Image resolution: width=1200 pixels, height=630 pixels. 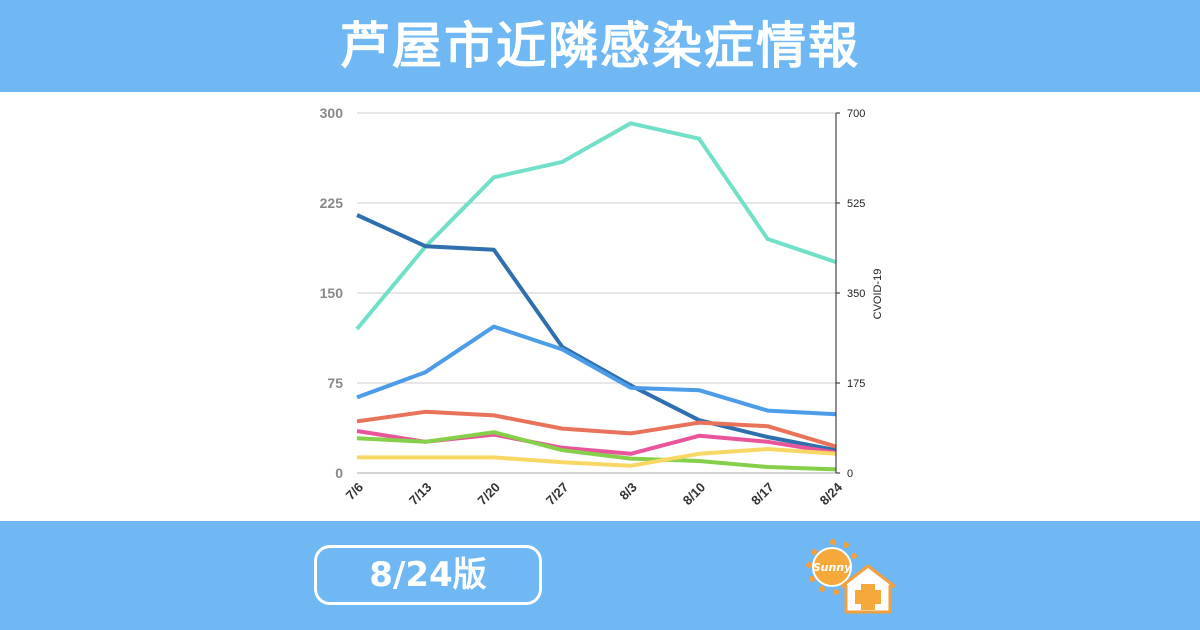 I want to click on y-right-tick-label: 0, so click(x=850, y=474).